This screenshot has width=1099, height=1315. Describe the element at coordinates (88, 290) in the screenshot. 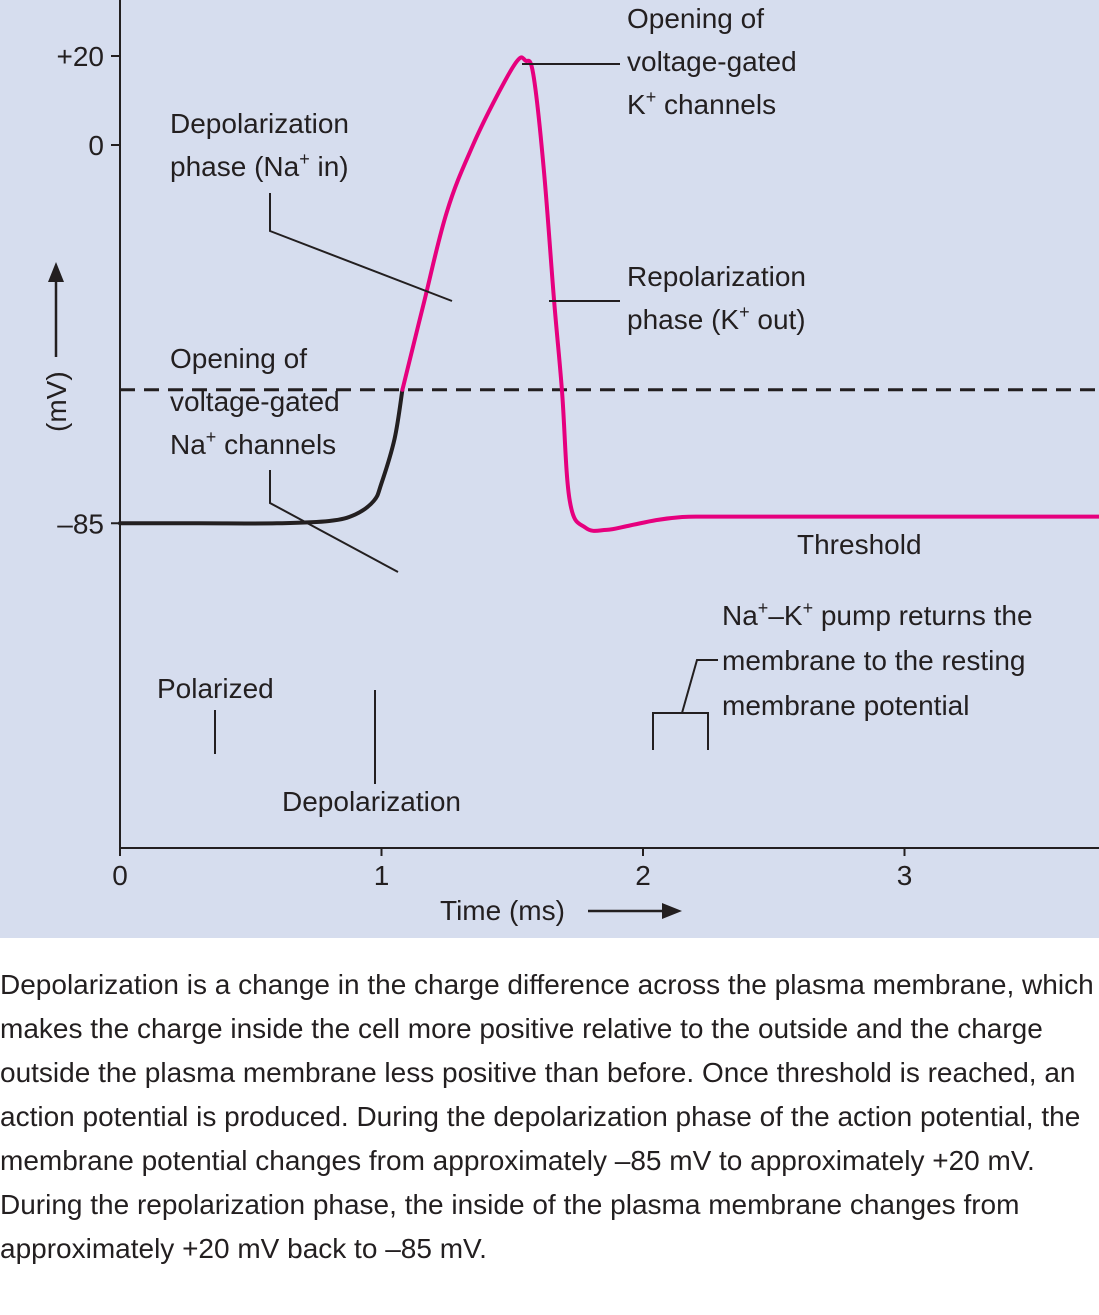

I see `y-ticks: +20 0 –85` at that location.